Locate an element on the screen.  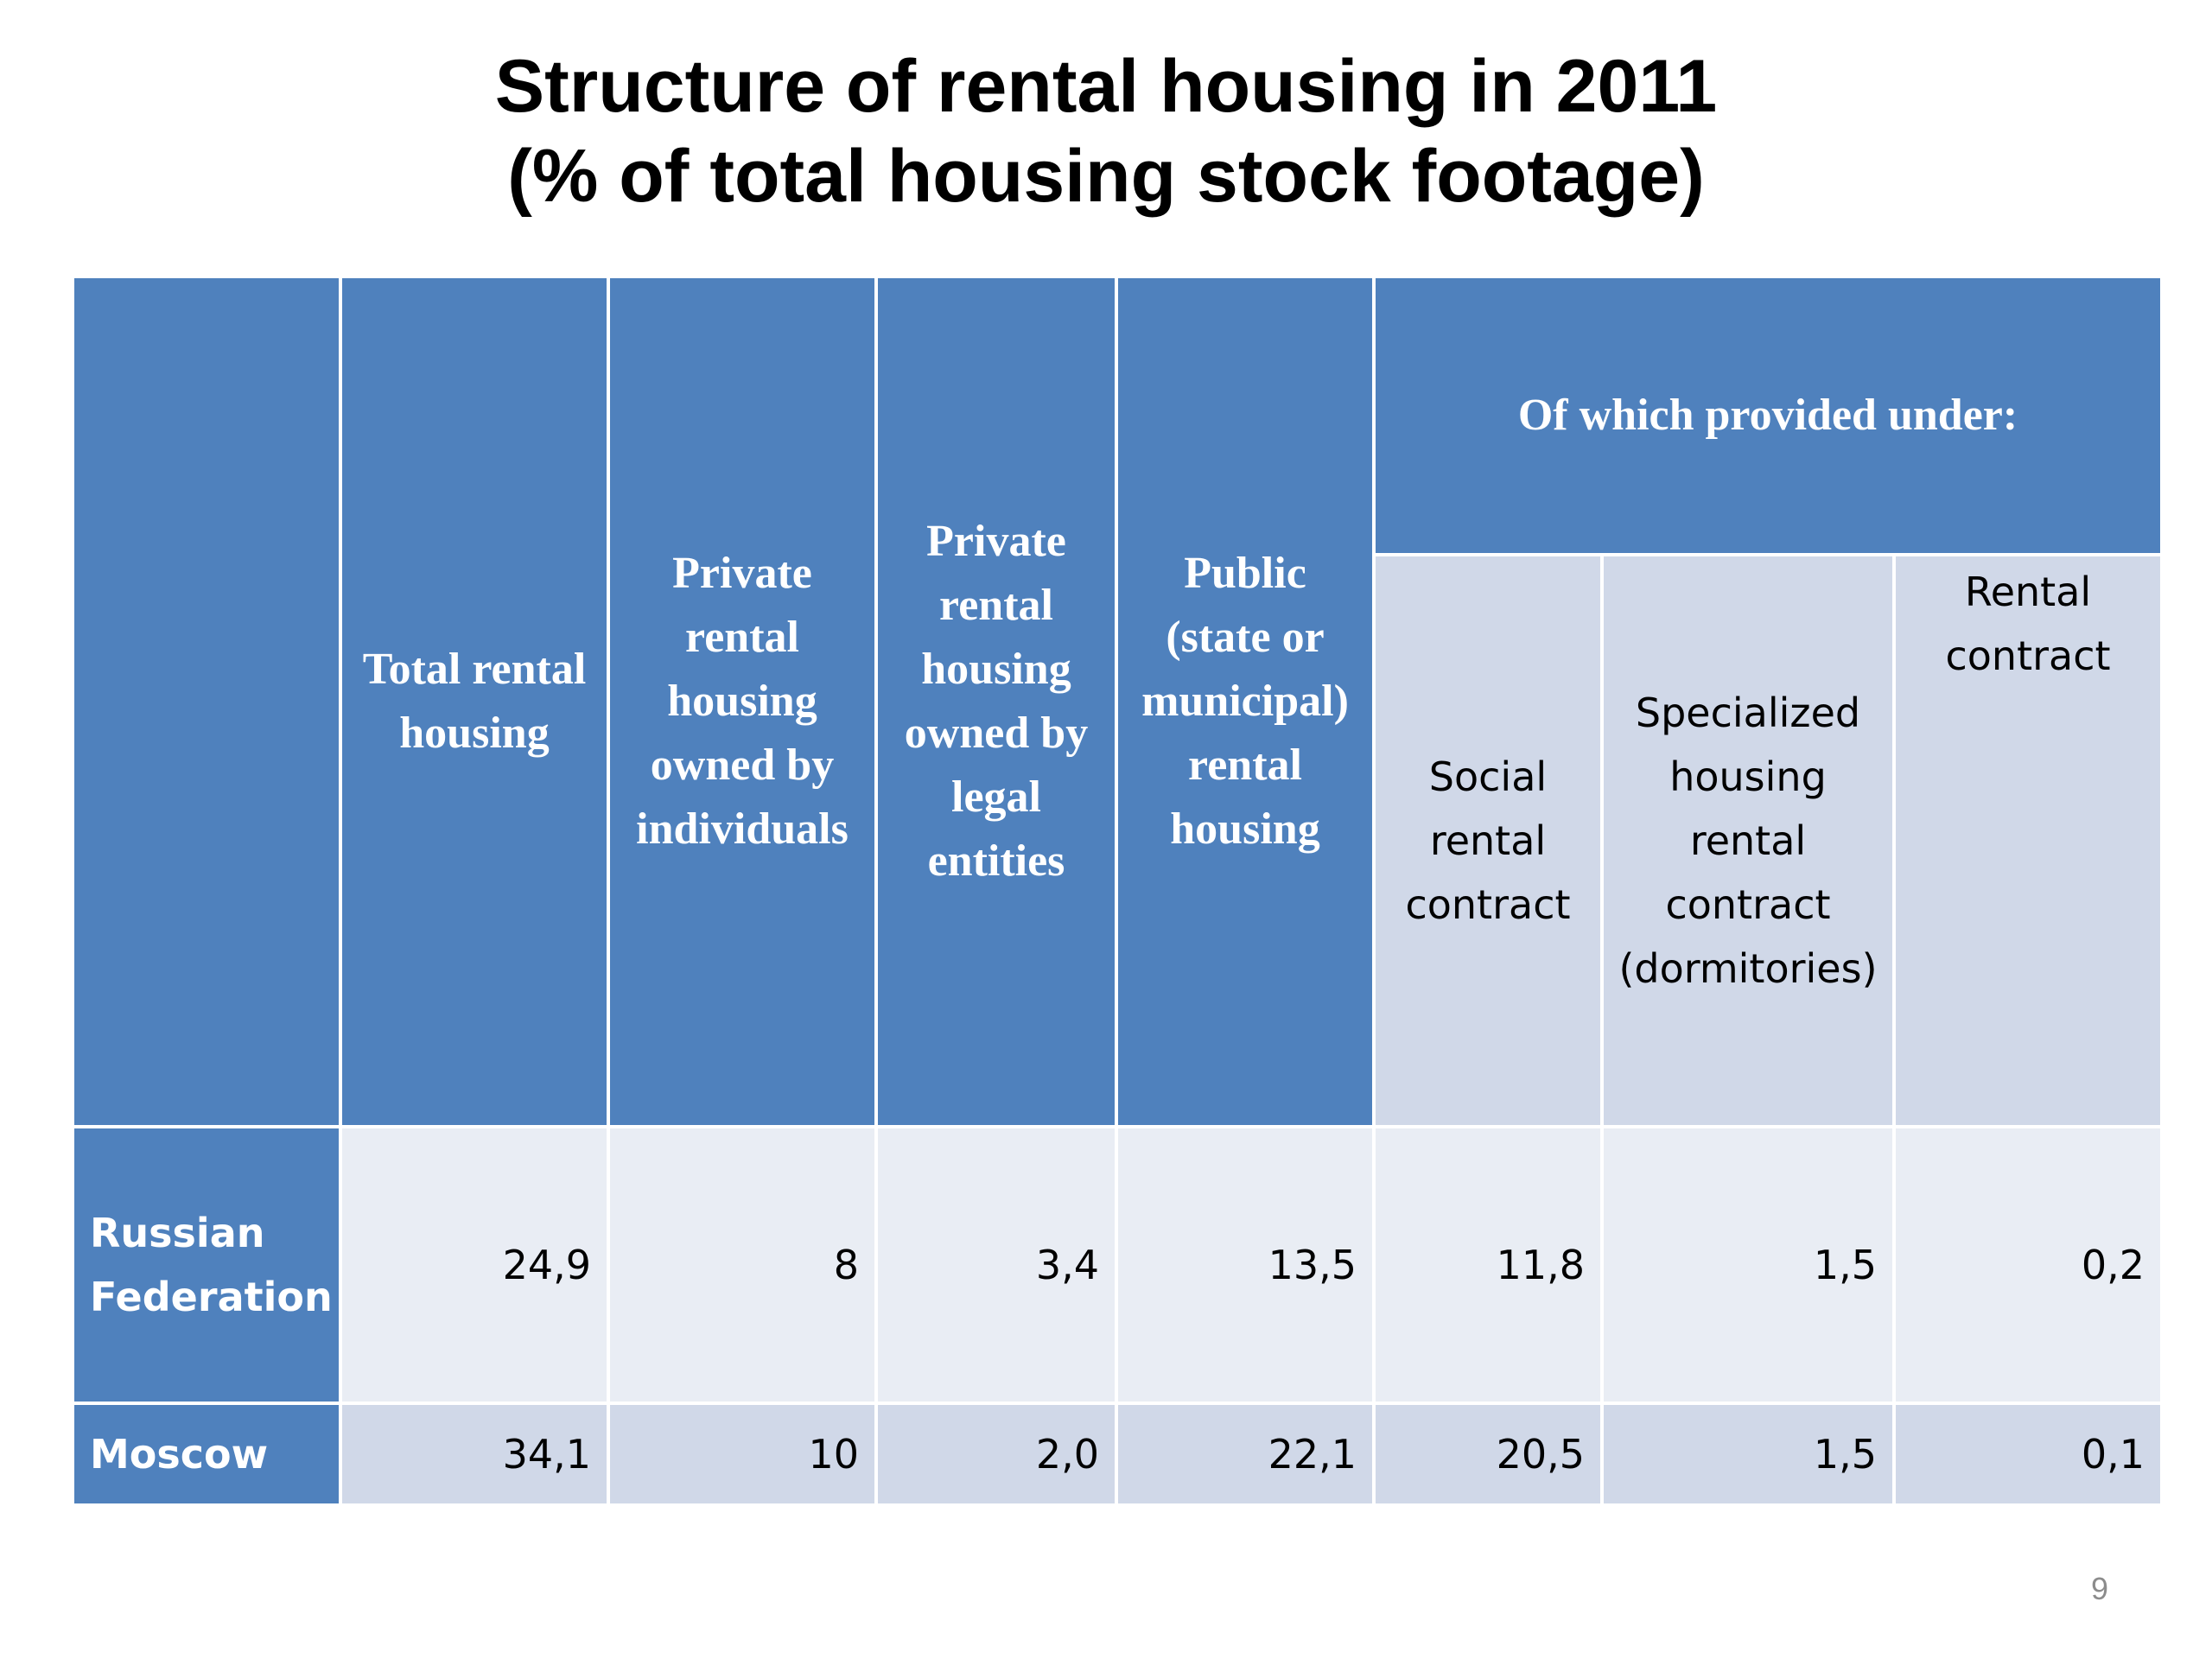
table-cell: 8 is located at coordinates (742, 1265).